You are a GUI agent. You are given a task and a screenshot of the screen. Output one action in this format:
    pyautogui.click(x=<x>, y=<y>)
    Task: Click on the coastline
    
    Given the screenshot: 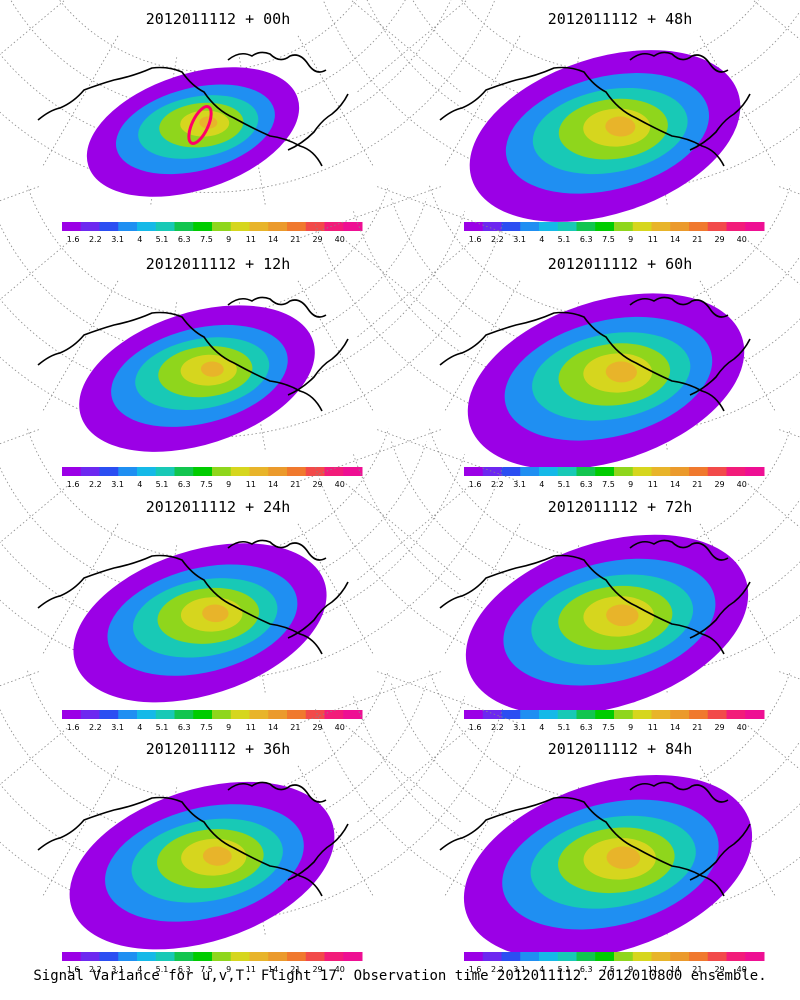 What is the action you would take?
    pyautogui.click(x=595, y=109)
    